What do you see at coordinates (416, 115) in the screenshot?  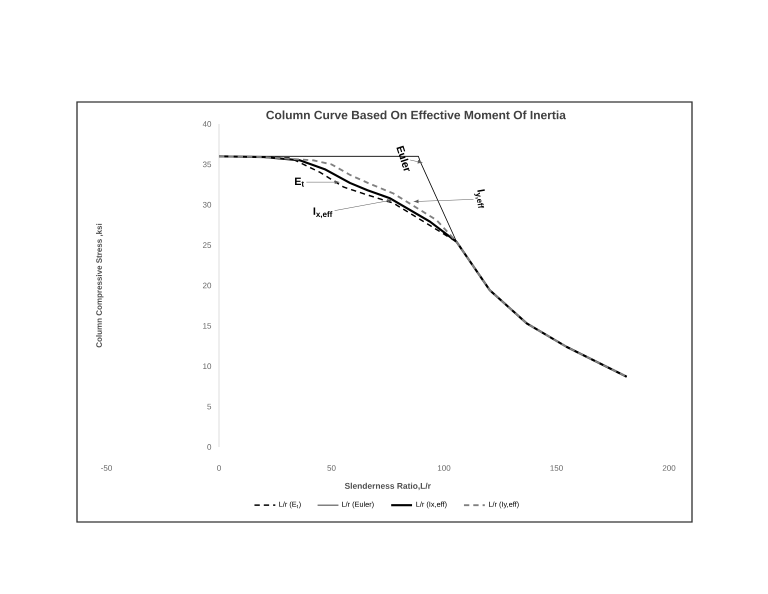 I see `chart-title: Column Curve Based On Effective Moment Of Inertia` at bounding box center [416, 115].